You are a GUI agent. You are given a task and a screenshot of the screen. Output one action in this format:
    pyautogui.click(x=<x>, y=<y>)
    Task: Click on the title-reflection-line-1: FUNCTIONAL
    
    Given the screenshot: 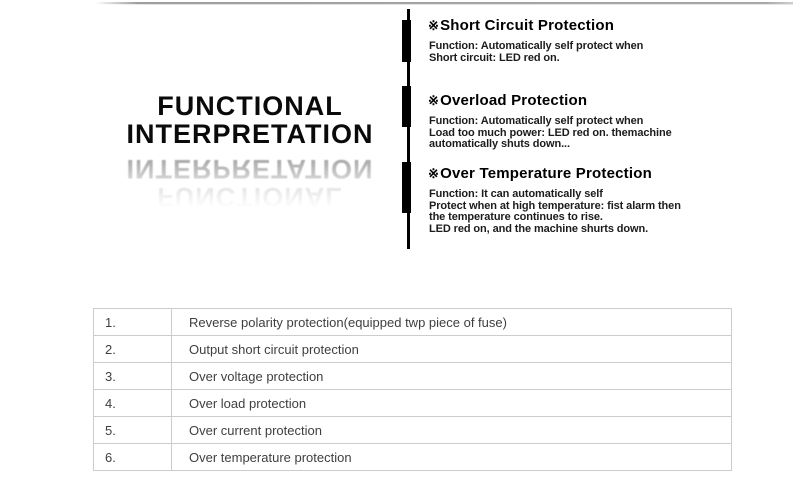 What is the action you would take?
    pyautogui.click(x=250, y=197)
    